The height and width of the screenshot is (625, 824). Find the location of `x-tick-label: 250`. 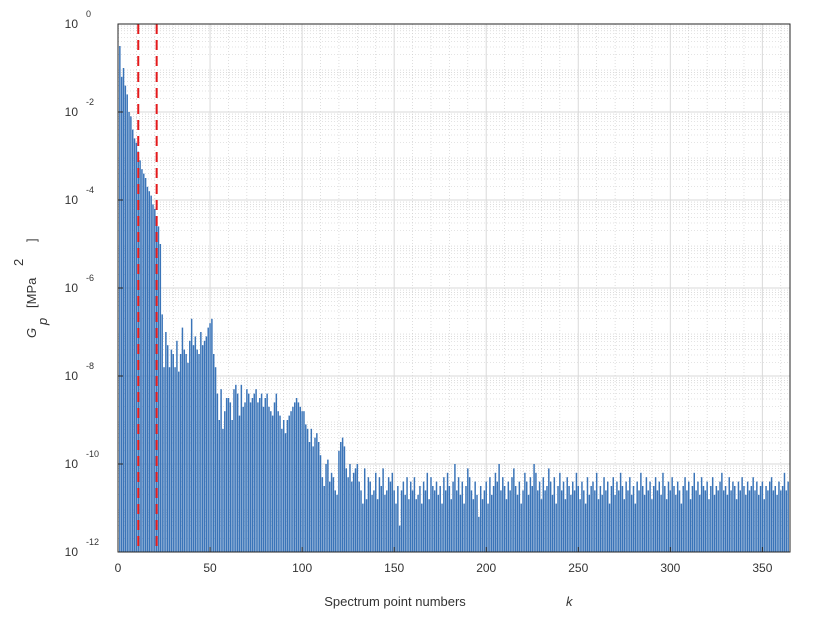

x-tick-label: 250 is located at coordinates (578, 568).